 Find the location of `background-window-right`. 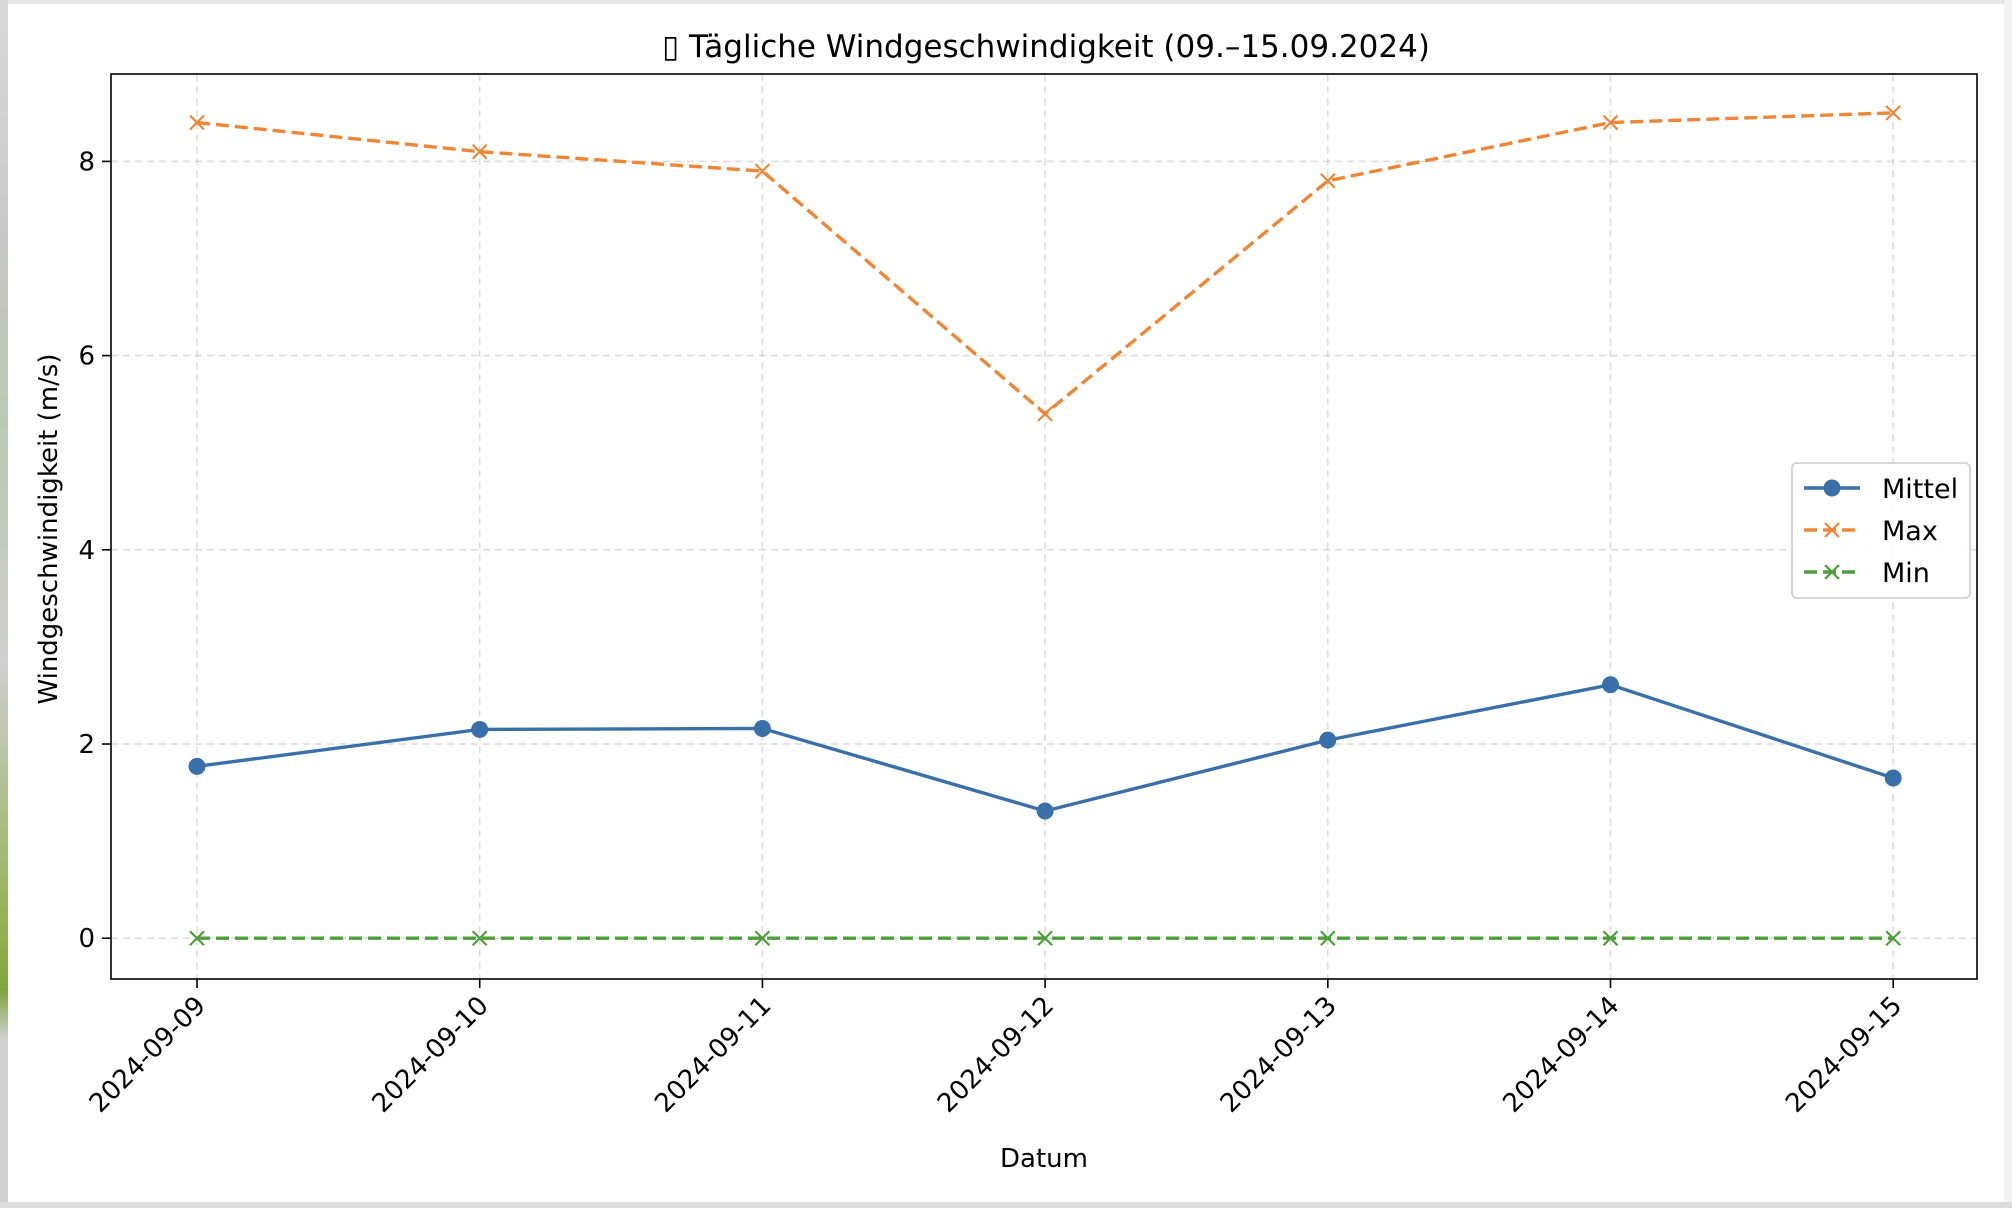

background-window-right is located at coordinates (2007, 604).